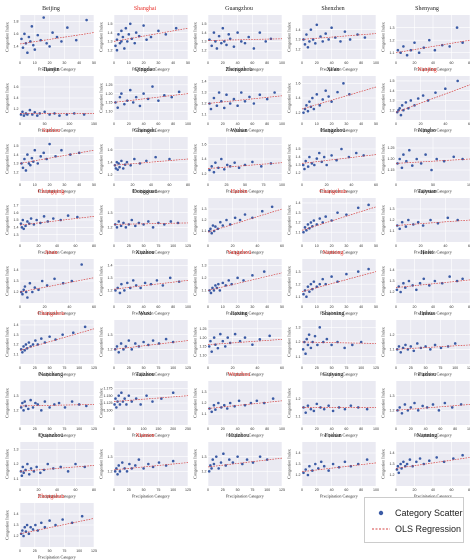  I want to click on panel-title: Wuhan, so click(239, 131).